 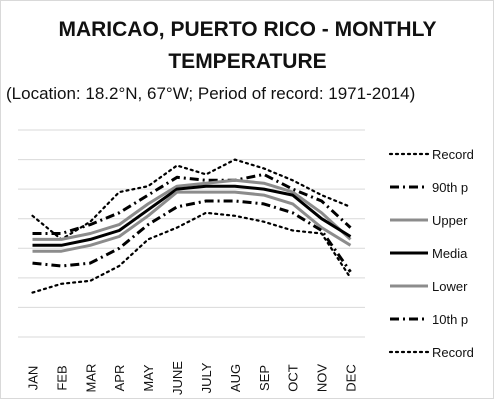 I want to click on x-tick-label: JAN, so click(x=32, y=378).